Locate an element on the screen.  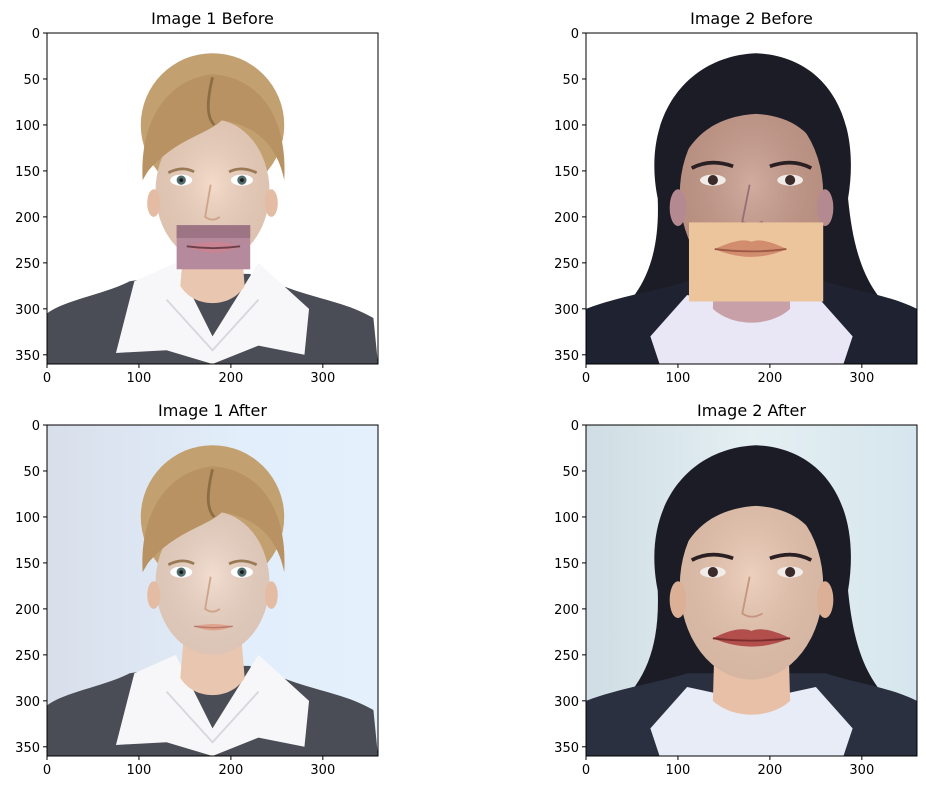
subplot-title: Image 2 After is located at coordinates (751, 410).